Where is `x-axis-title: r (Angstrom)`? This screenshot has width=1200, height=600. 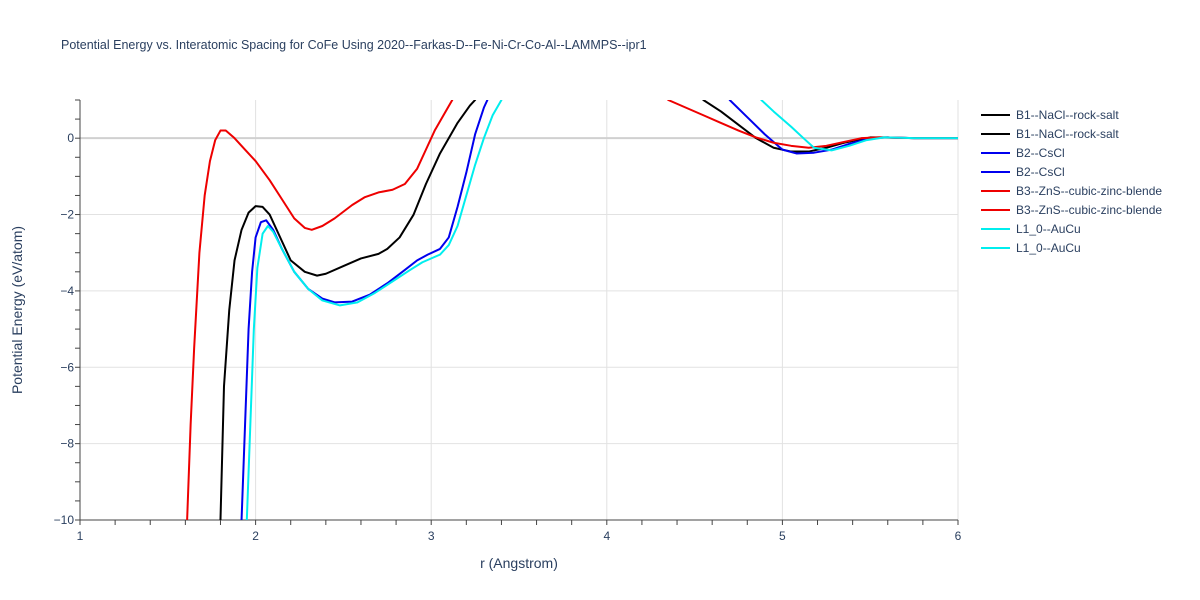 x-axis-title: r (Angstrom) is located at coordinates (519, 563).